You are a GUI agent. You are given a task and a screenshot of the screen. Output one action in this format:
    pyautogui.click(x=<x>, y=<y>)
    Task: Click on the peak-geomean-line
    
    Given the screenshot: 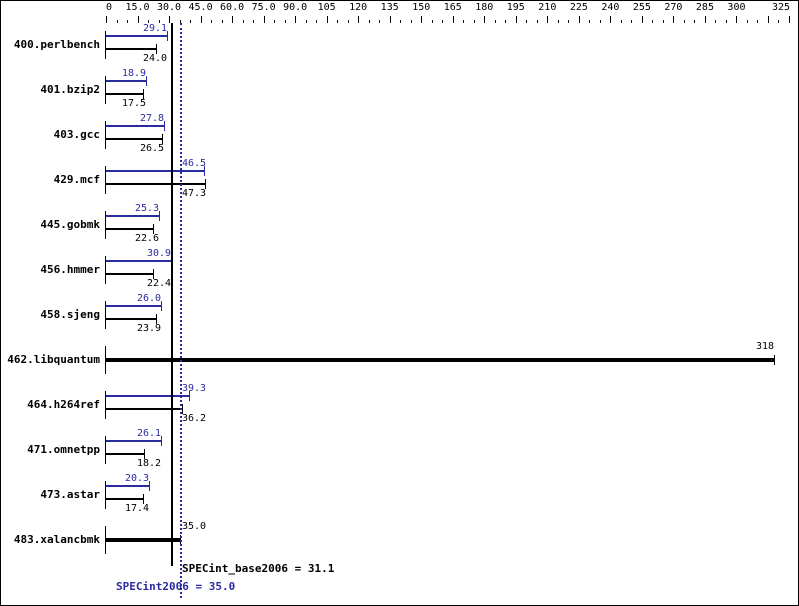 What is the action you would take?
    pyautogui.click(x=181, y=310)
    